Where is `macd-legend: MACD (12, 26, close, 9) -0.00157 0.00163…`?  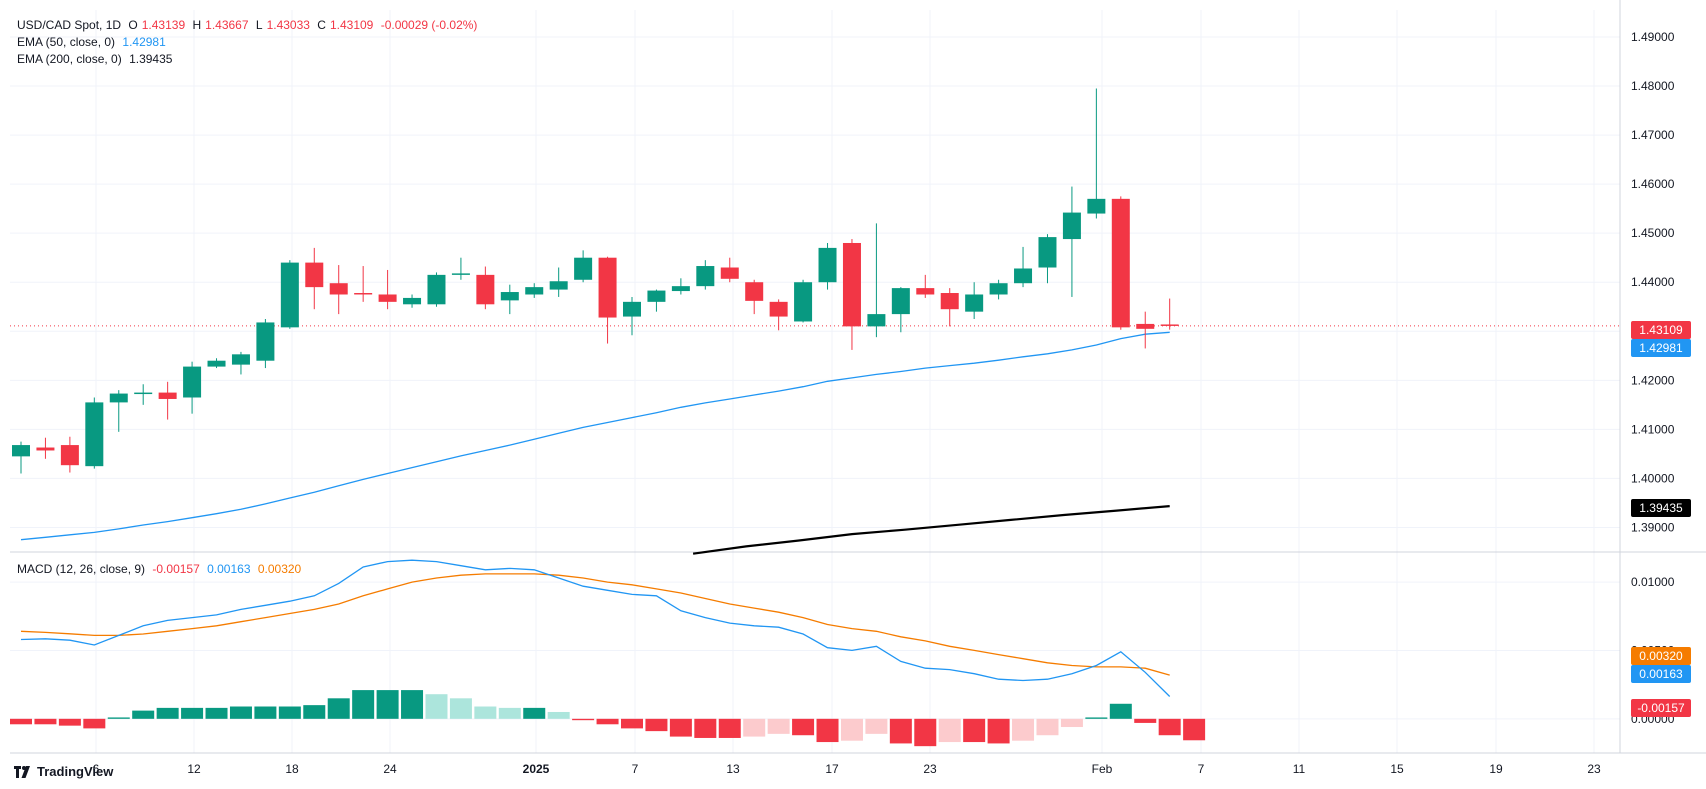 macd-legend: MACD (12, 26, close, 9) -0.00157 0.00163… is located at coordinates (161, 569).